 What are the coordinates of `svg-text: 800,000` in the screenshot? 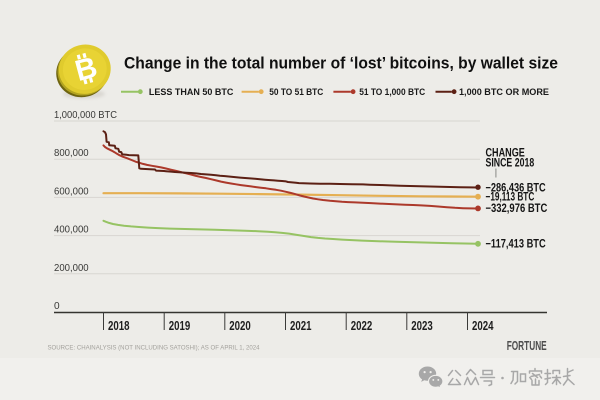 It's located at (71, 153).